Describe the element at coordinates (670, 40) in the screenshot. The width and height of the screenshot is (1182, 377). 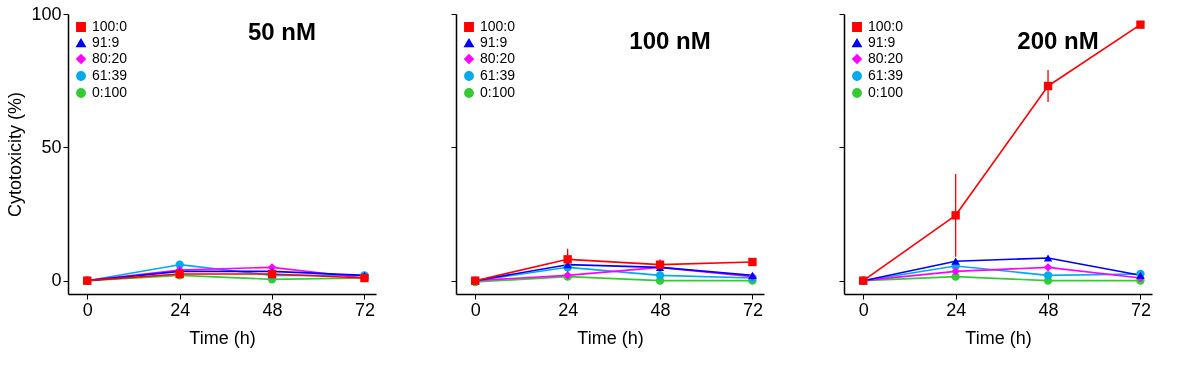
I see `text: 100 nM` at that location.